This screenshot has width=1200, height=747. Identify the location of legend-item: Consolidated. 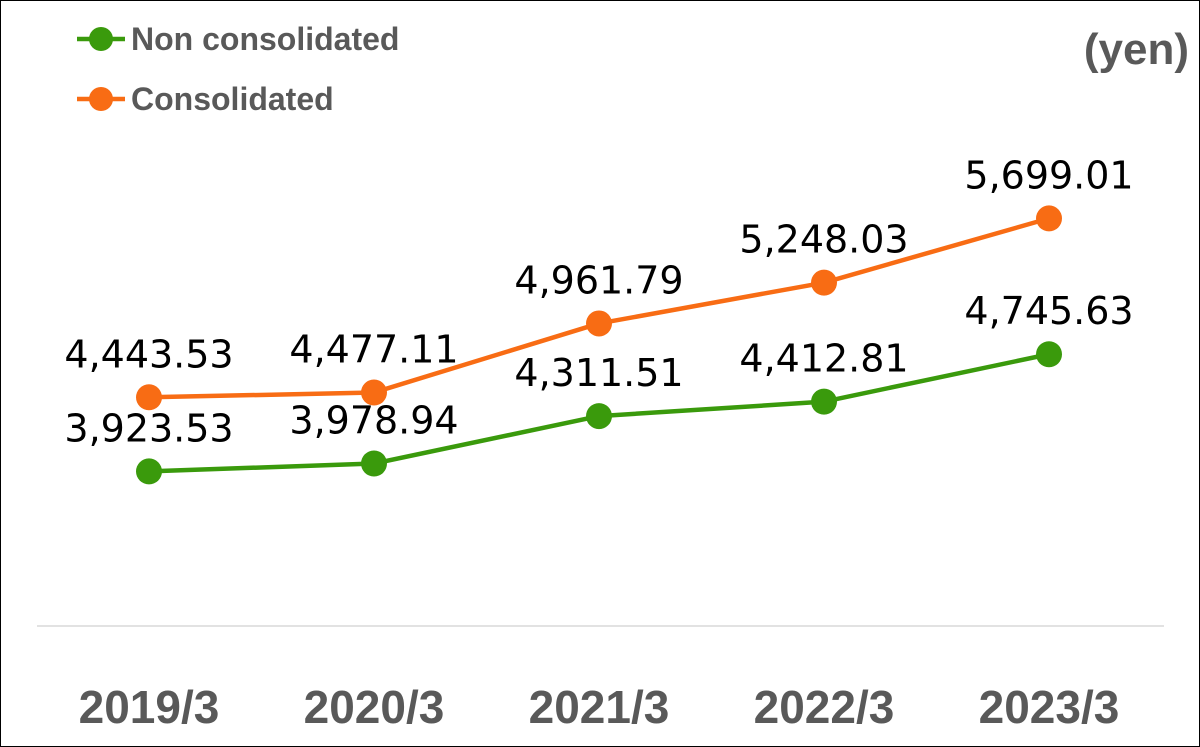
(205, 99).